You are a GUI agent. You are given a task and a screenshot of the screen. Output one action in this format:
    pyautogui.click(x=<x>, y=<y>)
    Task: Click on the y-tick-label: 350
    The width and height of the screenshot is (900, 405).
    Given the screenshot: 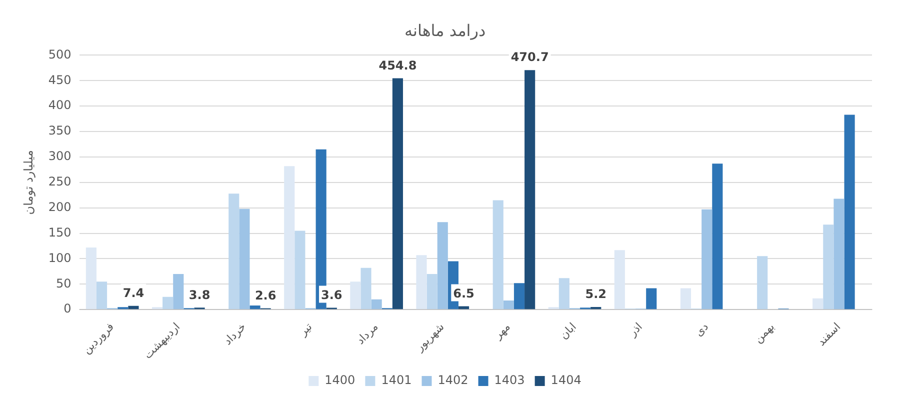 What is the action you would take?
    pyautogui.click(x=60, y=131)
    